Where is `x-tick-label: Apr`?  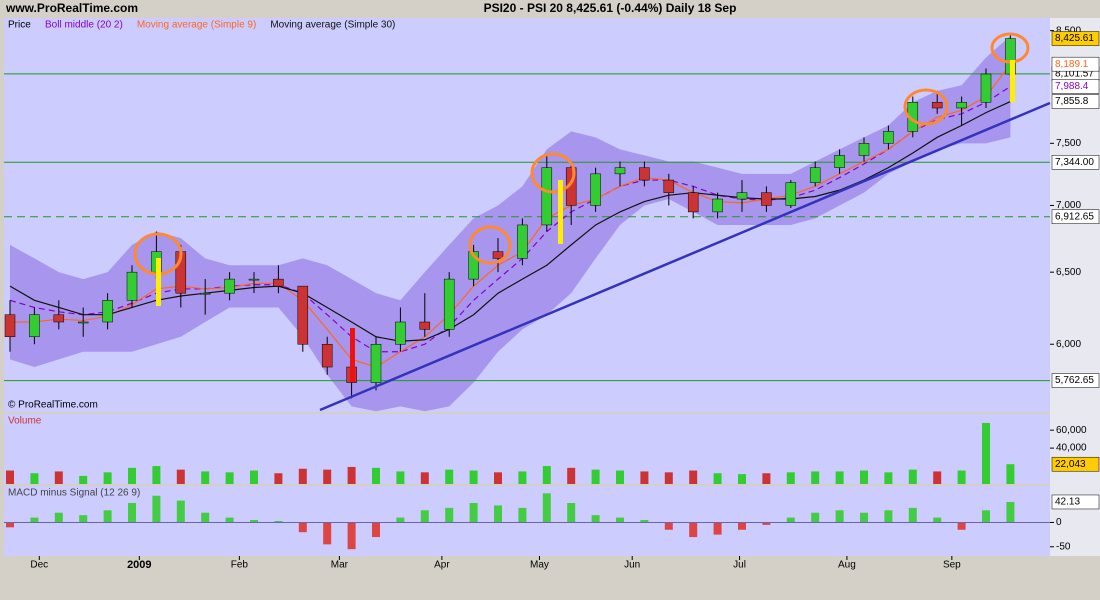
x-tick-label: Apr is located at coordinates (442, 565).